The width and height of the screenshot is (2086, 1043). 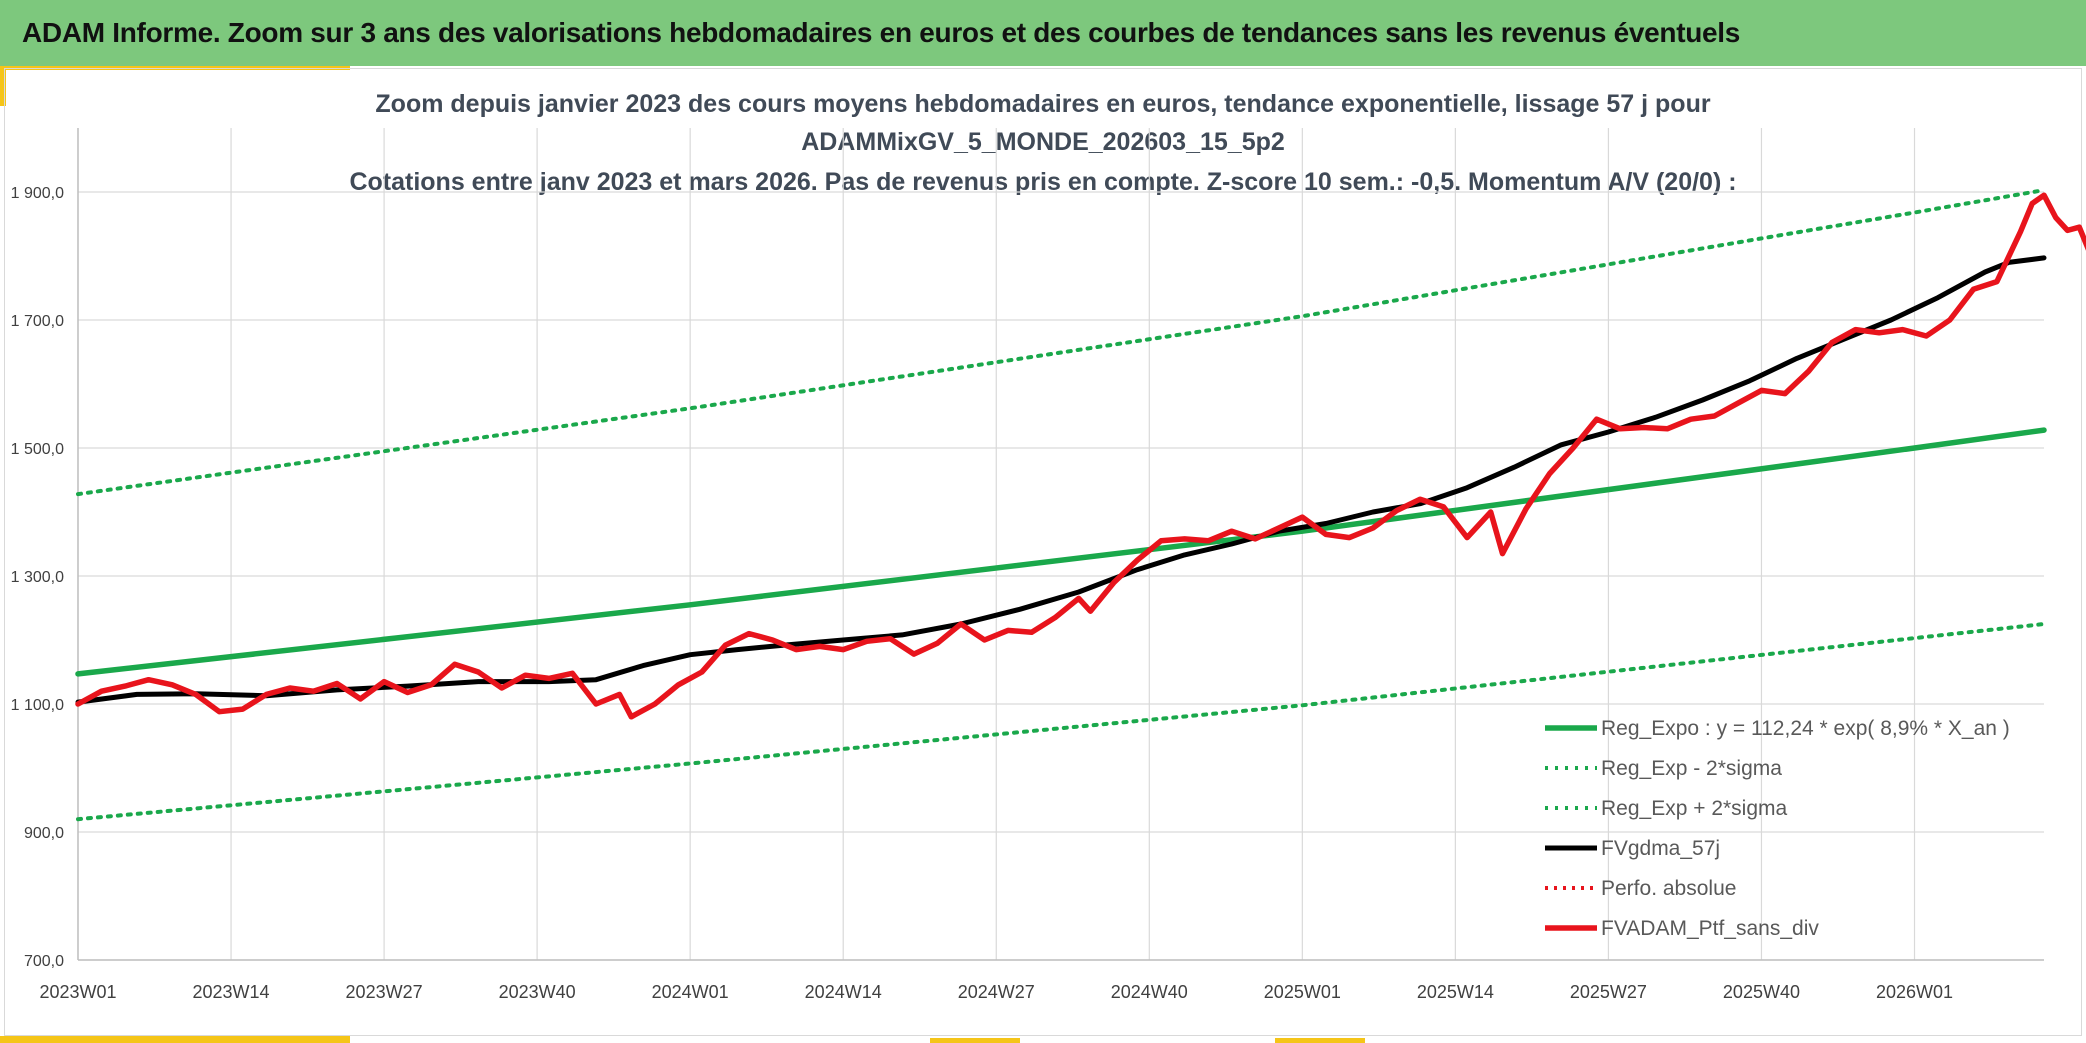 I want to click on chart-title-line-2: ADAMMixGV_5_MONDE_202603_15_5p2, so click(x=1043, y=142).